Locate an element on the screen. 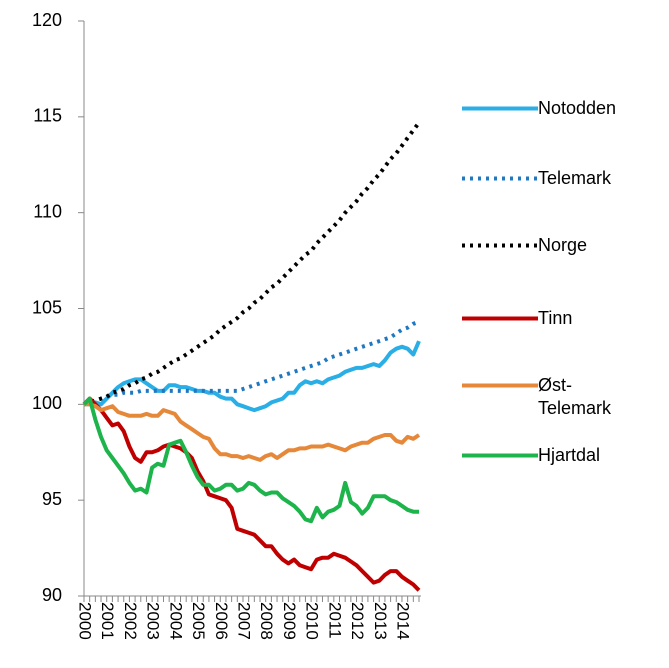 The height and width of the screenshot is (668, 669). y-tick-label: 95 is located at coordinates (52, 499).